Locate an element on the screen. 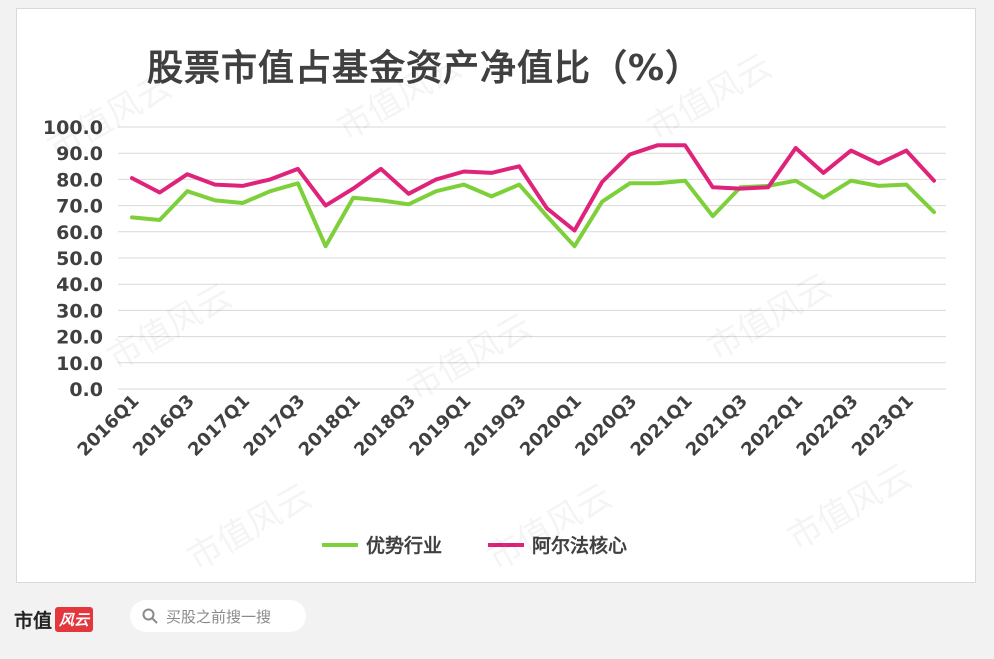 This screenshot has width=994, height=659. x-tick-label: 2023Q1 is located at coordinates (883, 426).